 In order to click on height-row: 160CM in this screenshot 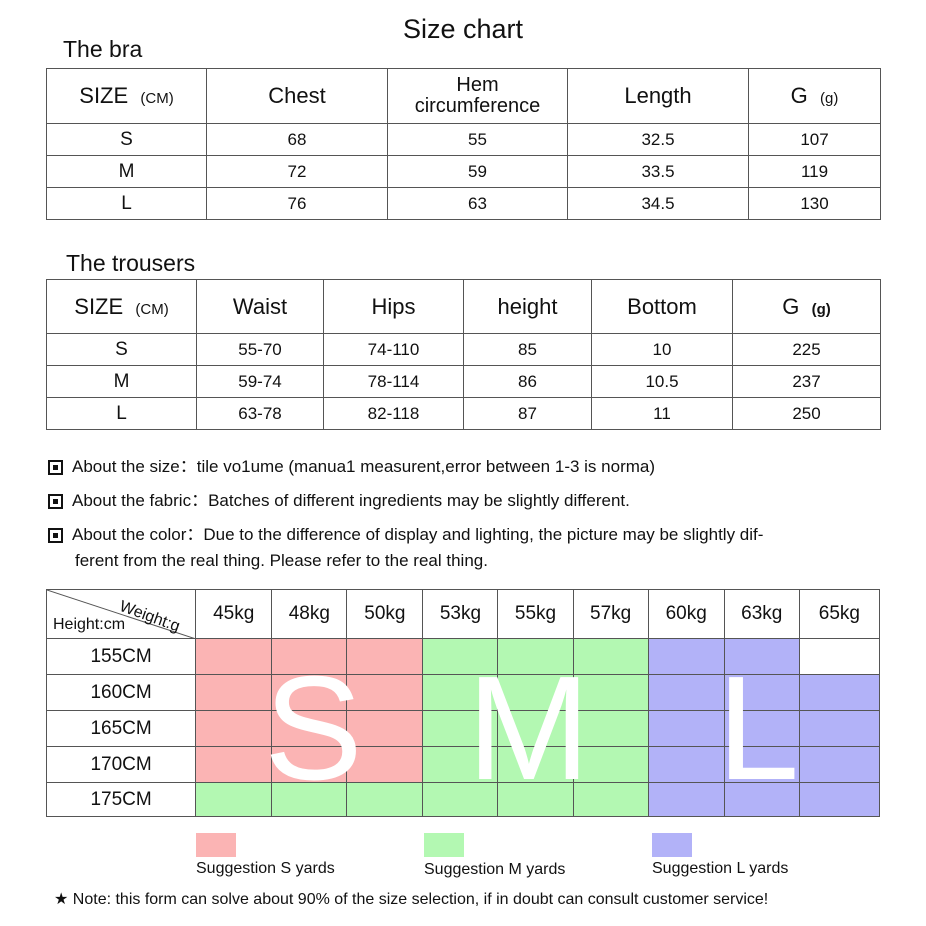, I will do `click(463, 692)`.